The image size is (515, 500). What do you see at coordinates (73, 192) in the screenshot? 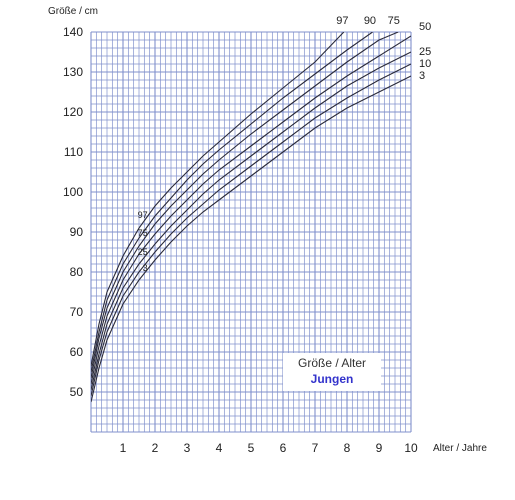
I see `y-tick-label: 100` at bounding box center [73, 192].